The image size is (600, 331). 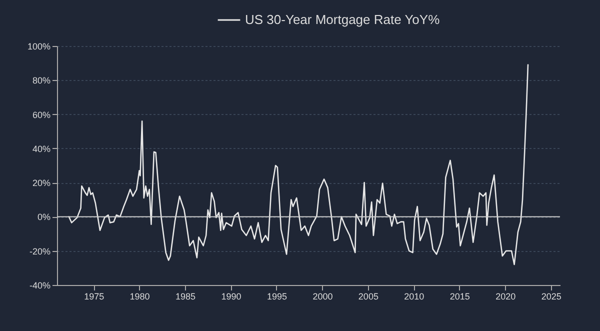 What do you see at coordinates (39, 285) in the screenshot?
I see `y-tick-label: -40%` at bounding box center [39, 285].